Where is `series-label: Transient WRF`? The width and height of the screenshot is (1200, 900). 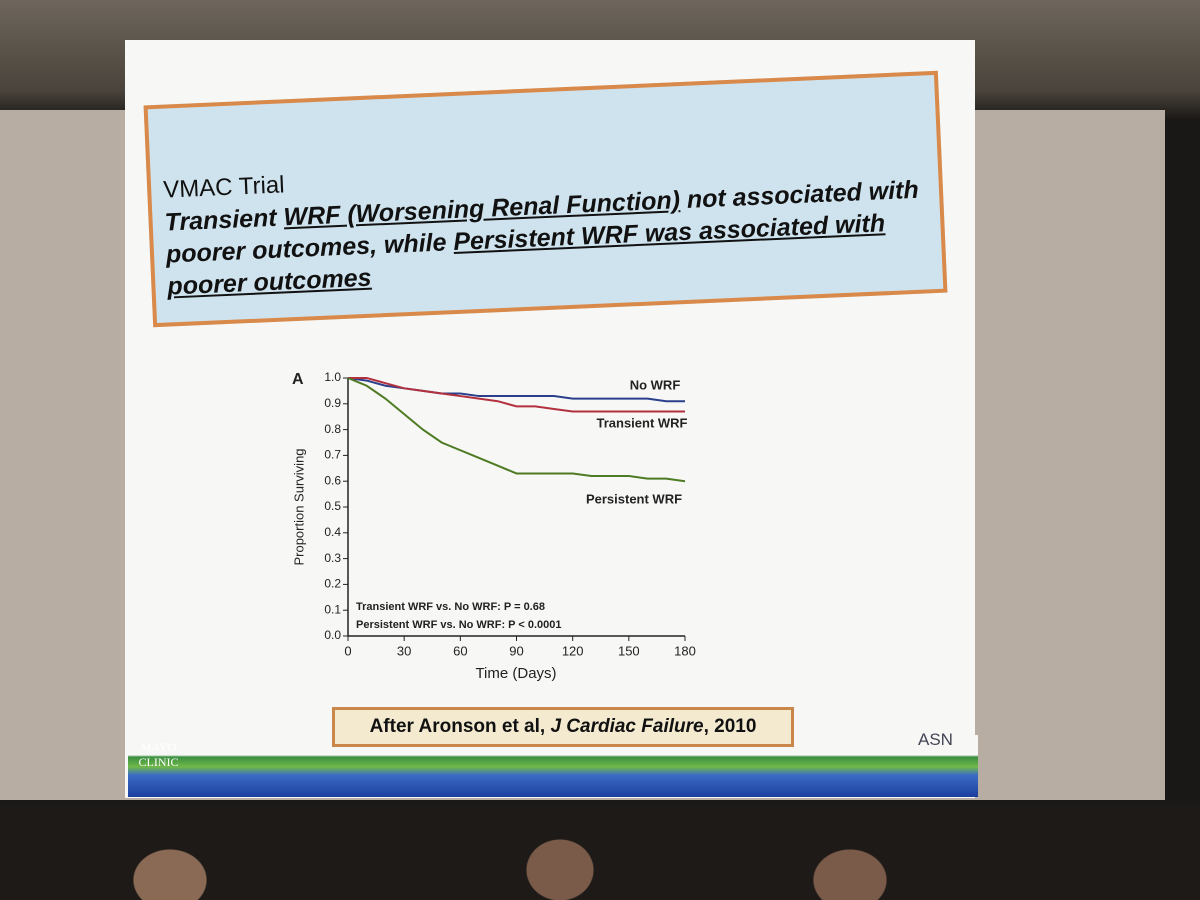
series-label: Transient WRF is located at coordinates (641, 422).